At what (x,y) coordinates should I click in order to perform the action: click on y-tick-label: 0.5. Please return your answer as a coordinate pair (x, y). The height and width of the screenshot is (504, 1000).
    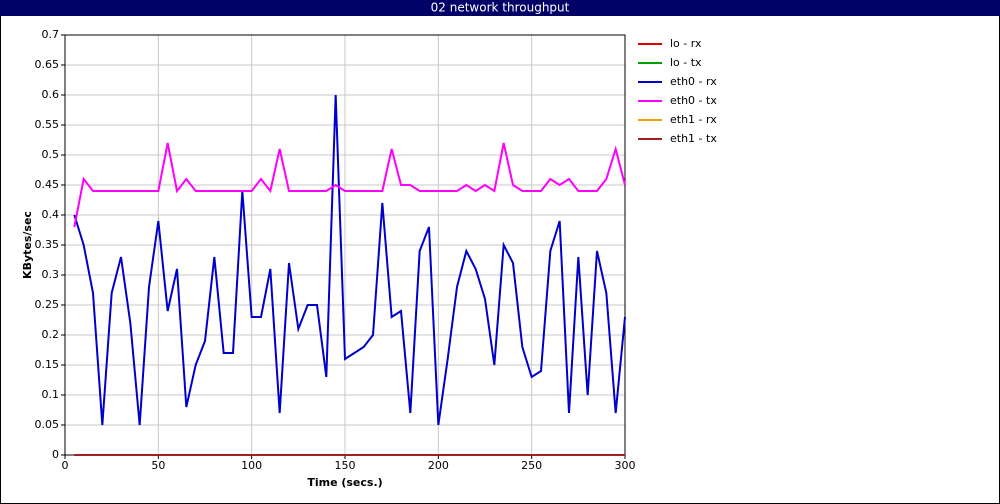
    Looking at the image, I should click on (51, 154).